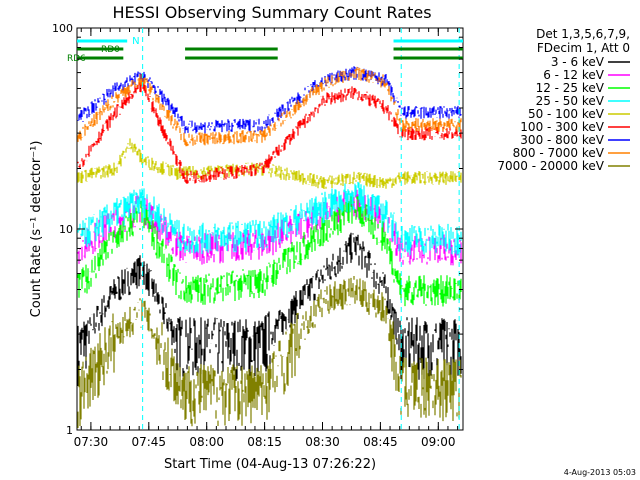 The width and height of the screenshot is (640, 480). Describe the element at coordinates (69, 430) in the screenshot. I see `y-tick-label: 1` at that location.